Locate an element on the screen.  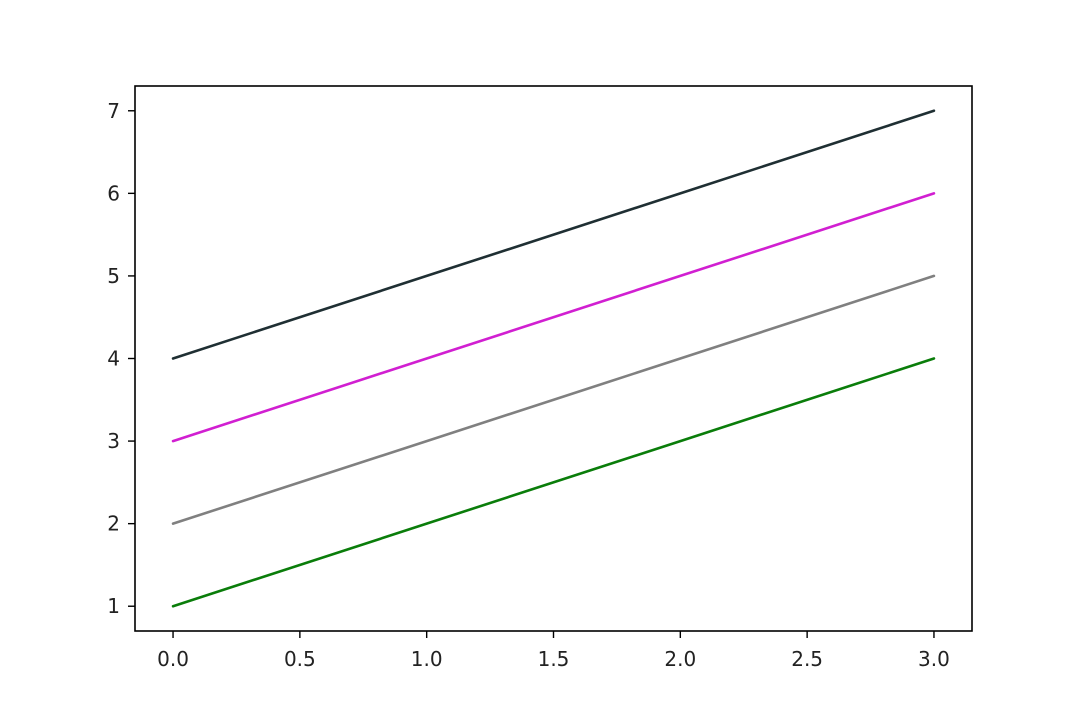
y-tick-label: 1 is located at coordinates (113, 606).